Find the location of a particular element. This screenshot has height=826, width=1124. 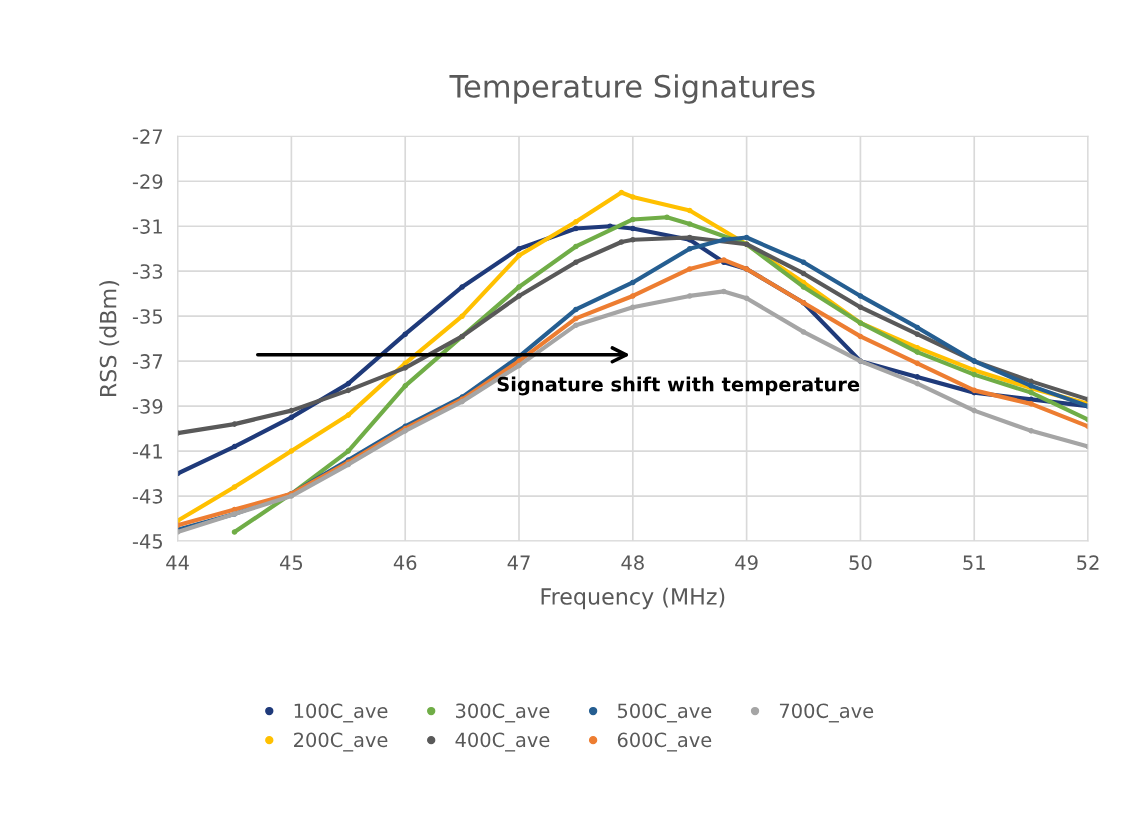

annotation: Signature shift with temperature is located at coordinates (678, 386).